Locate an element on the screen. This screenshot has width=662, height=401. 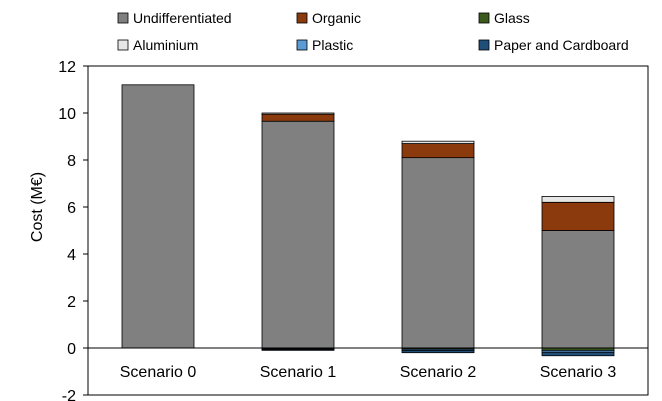
legend-item-aluminium: Aluminium is located at coordinates (157, 45).